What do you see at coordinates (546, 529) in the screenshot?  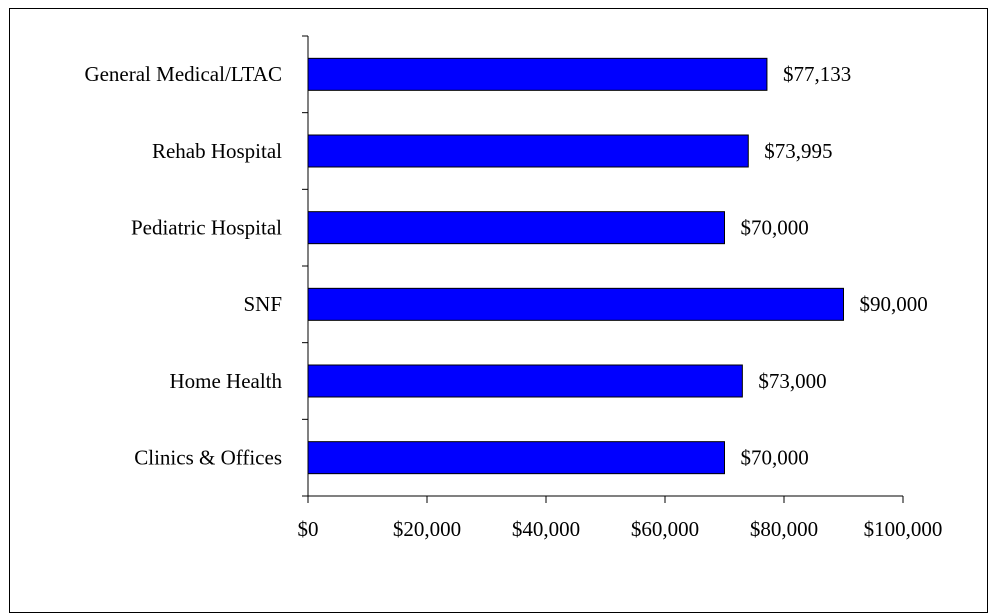 I see `x-tick-label: $40,000` at bounding box center [546, 529].